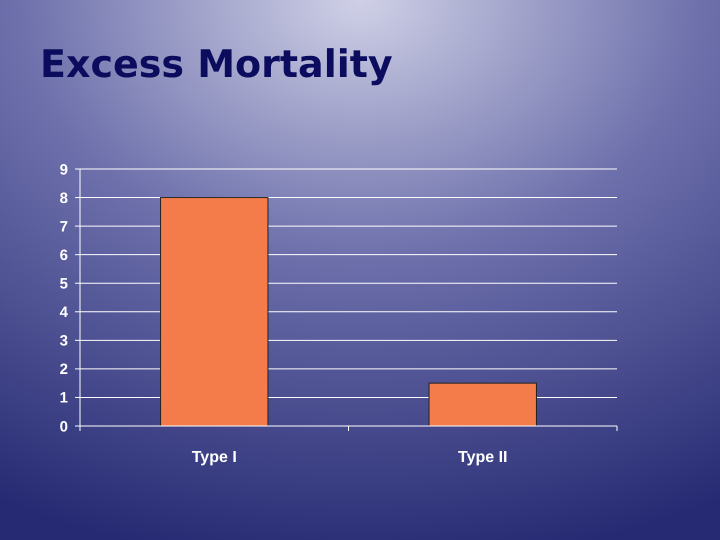  What do you see at coordinates (64, 398) in the screenshot?
I see `y-tick-label: 1` at bounding box center [64, 398].